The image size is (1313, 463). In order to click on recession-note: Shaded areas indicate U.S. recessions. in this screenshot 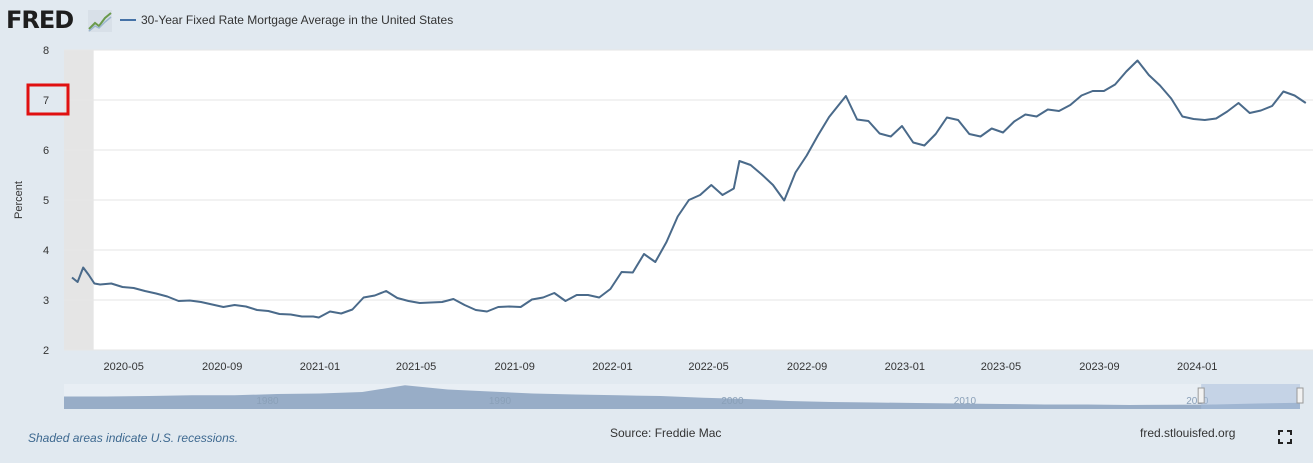, I will do `click(133, 438)`.